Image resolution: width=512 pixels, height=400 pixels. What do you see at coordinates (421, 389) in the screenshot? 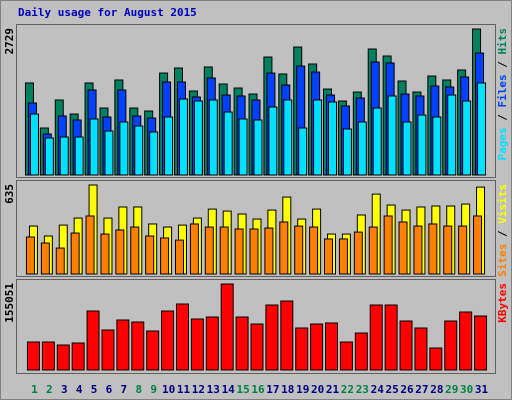
I see `x-tick-label: 27` at bounding box center [421, 389].